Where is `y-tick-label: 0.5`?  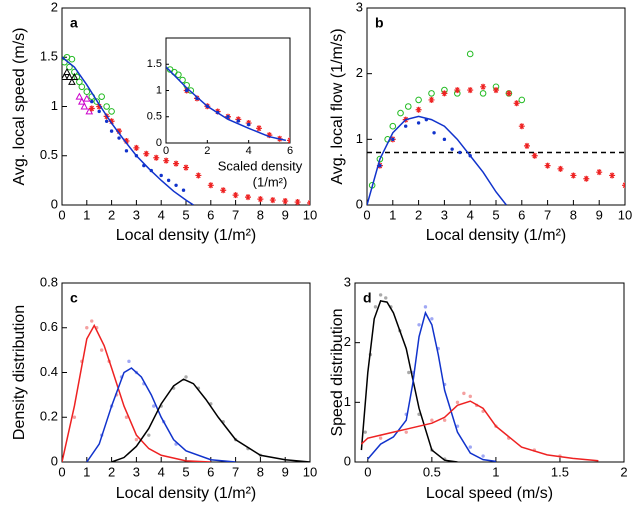
y-tick-label: 0.5 is located at coordinates (154, 117).